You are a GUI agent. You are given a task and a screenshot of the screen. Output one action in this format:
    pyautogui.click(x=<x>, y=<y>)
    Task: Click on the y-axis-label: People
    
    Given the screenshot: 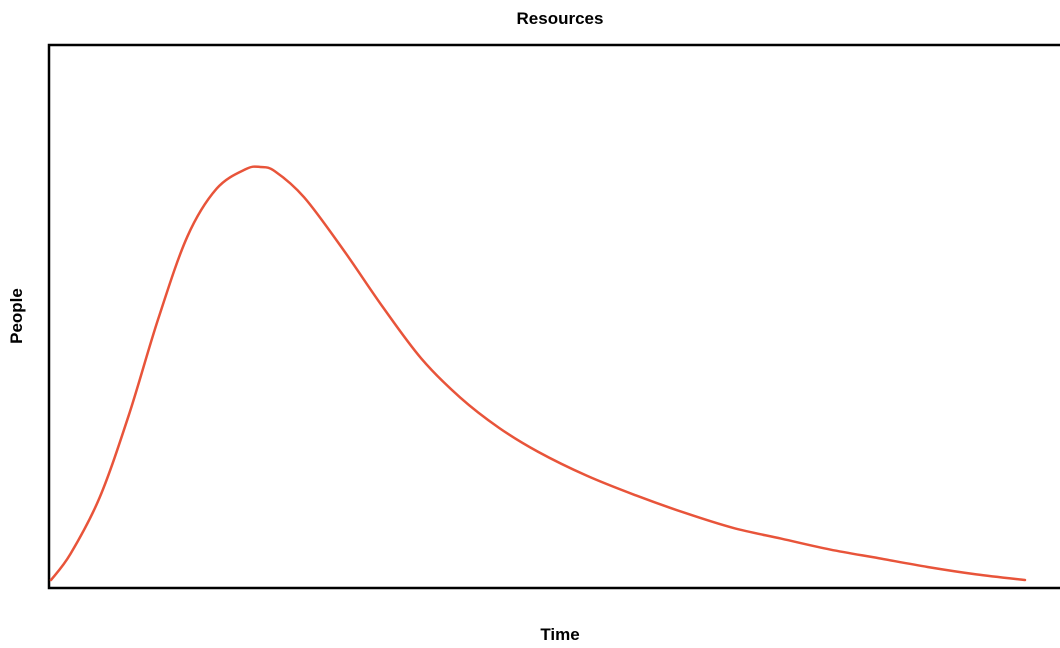 What is the action you would take?
    pyautogui.click(x=16, y=316)
    